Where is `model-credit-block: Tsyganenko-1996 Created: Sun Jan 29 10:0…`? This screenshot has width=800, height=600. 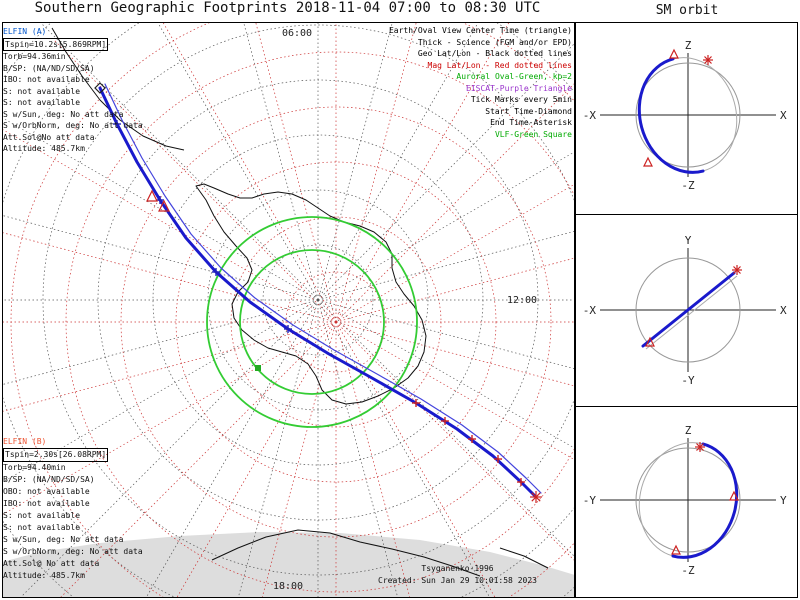 model-credit-block: Tsyganenko-1996 Created: Sun Jan 29 10:0… is located at coordinates (457, 575).